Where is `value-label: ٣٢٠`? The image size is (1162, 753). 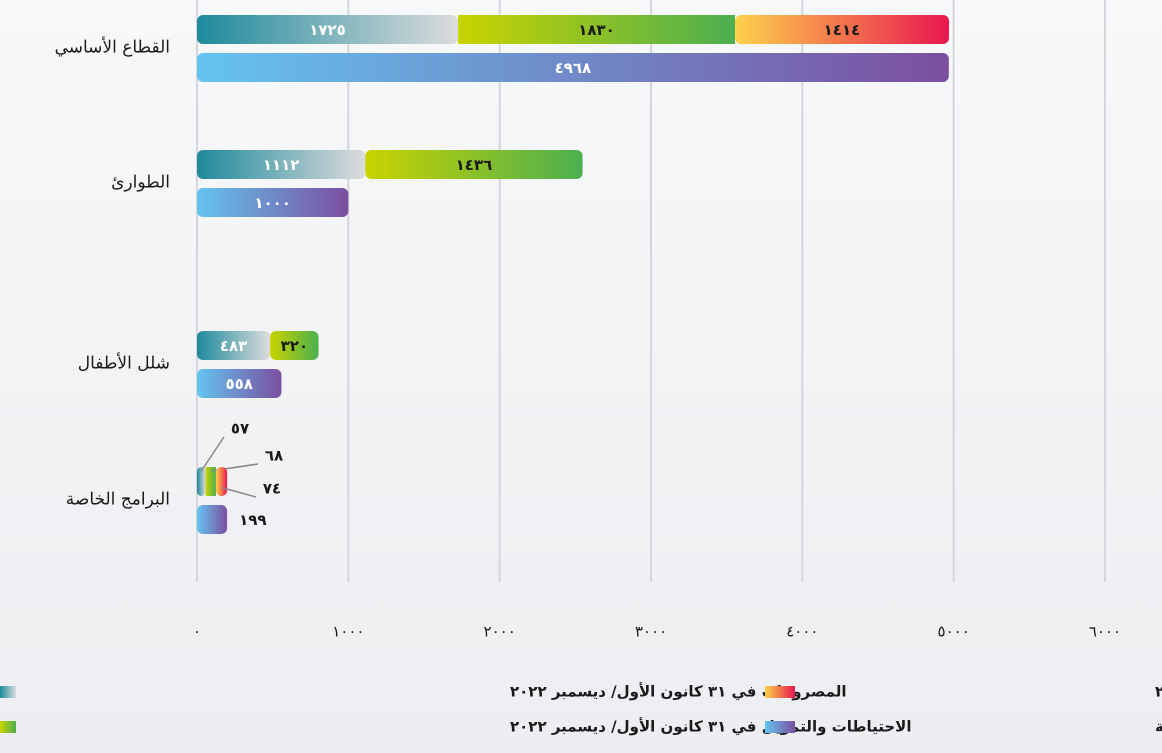 value-label: ٣٢٠ is located at coordinates (294, 346).